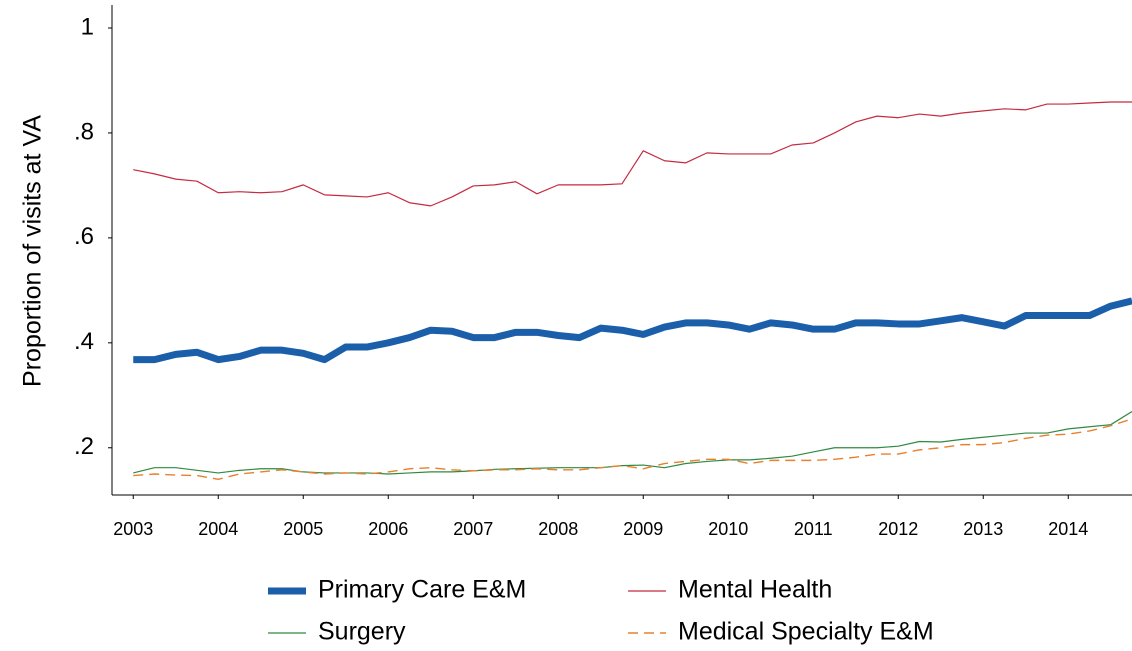 This screenshot has height=651, width=1132. I want to click on x-tick-label: 2014, so click(1068, 529).